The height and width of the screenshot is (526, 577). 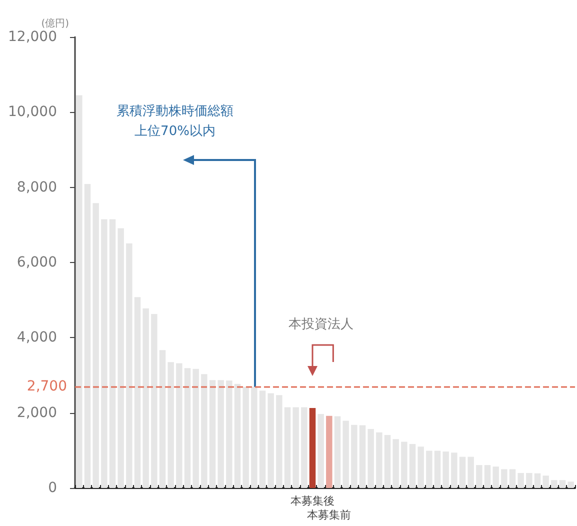 What do you see at coordinates (46, 386) in the screenshot?
I see `ref-line-label: 2,700` at bounding box center [46, 386].